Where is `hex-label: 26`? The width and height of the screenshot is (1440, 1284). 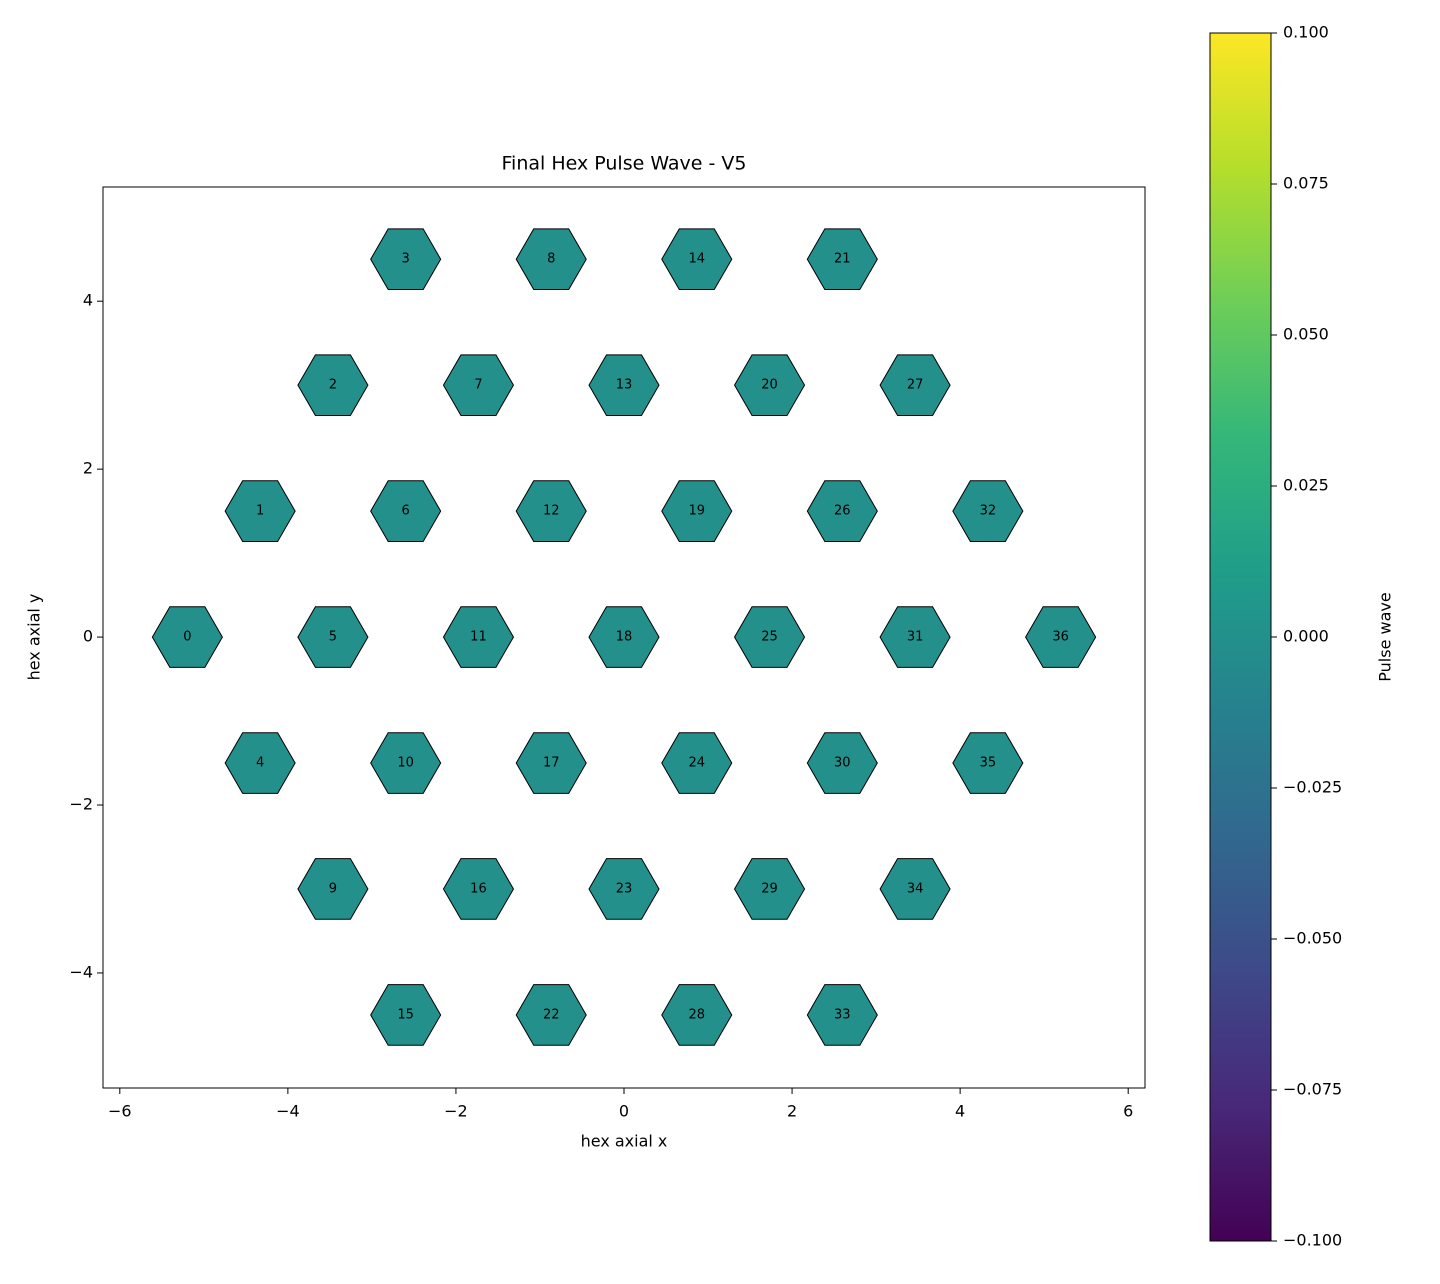
hex-label: 26 is located at coordinates (842, 511).